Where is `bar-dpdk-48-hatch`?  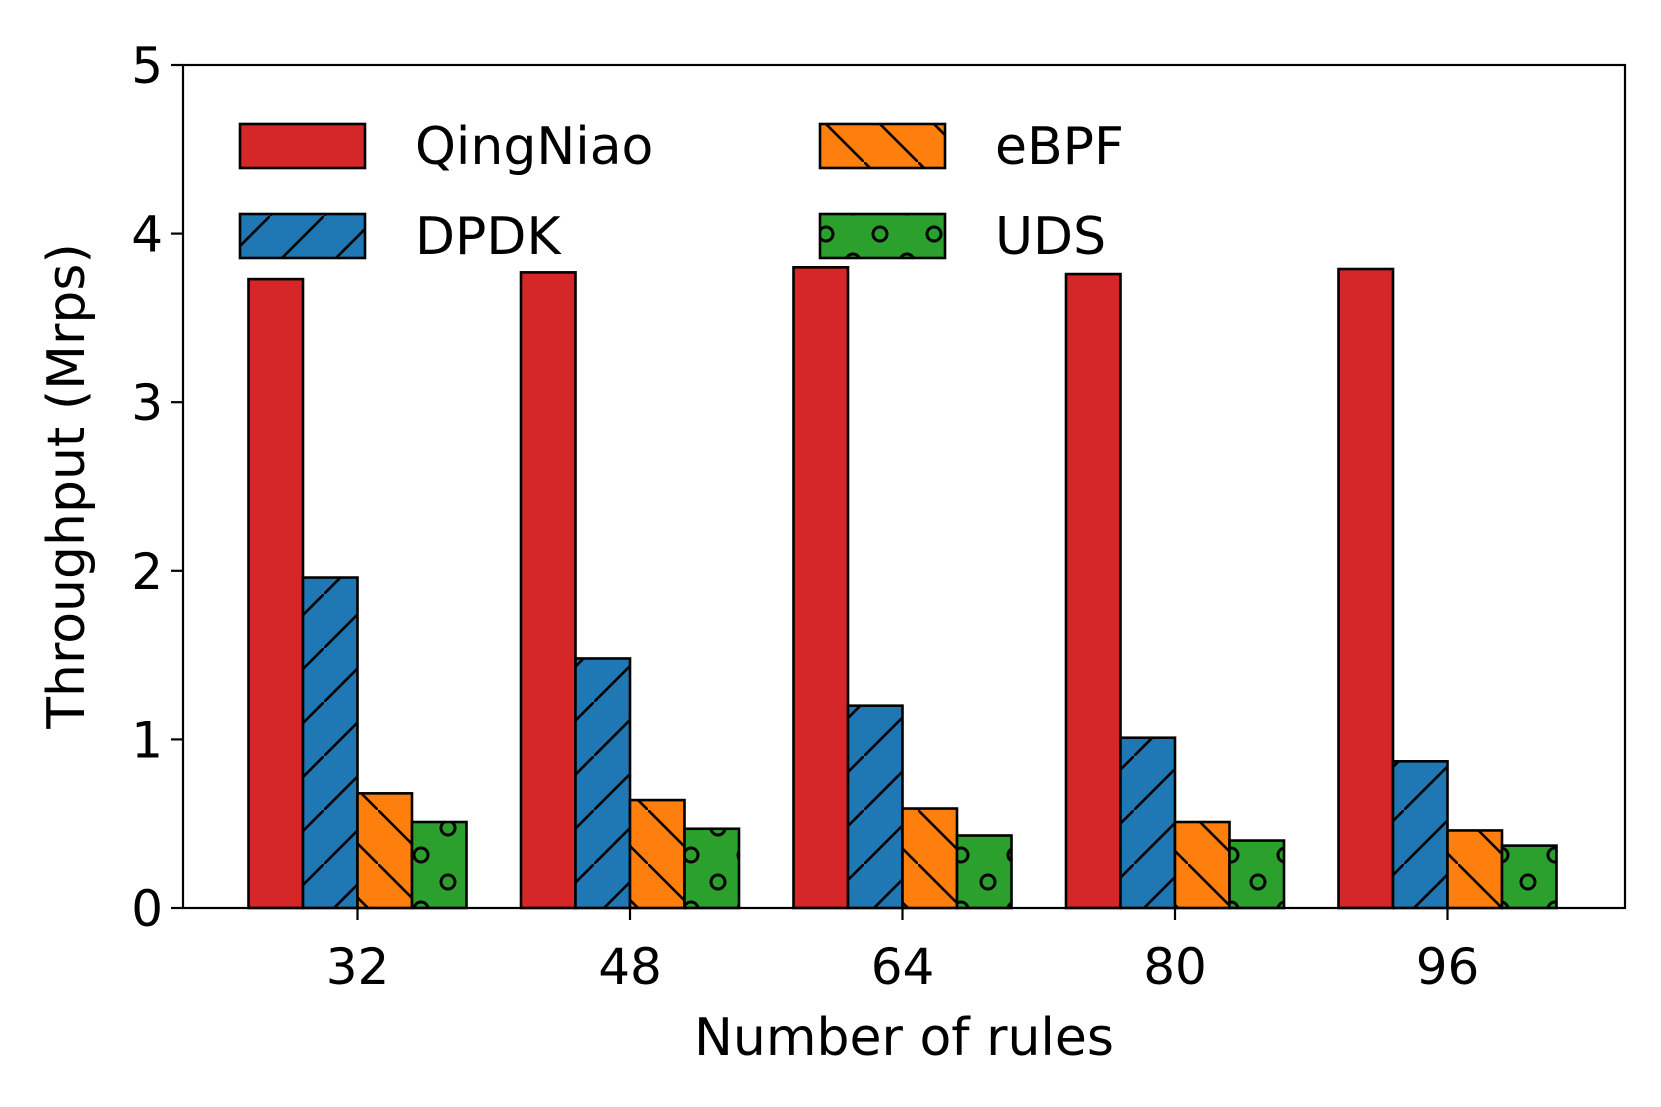 bar-dpdk-48-hatch is located at coordinates (602, 783).